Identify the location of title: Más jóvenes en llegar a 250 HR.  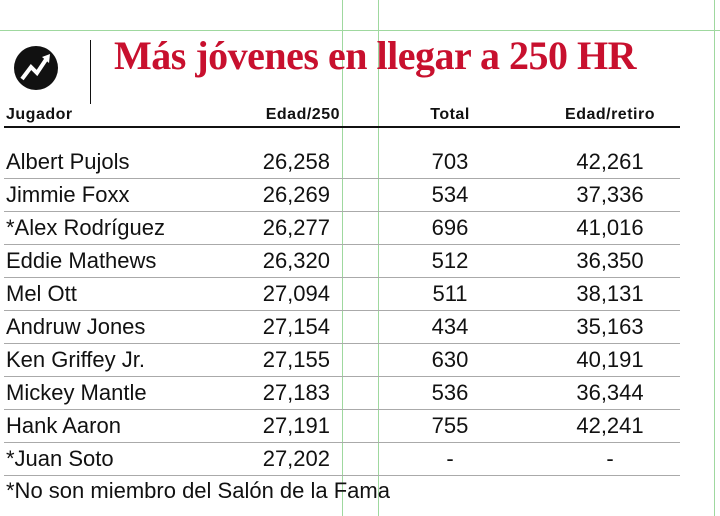
(375, 55).